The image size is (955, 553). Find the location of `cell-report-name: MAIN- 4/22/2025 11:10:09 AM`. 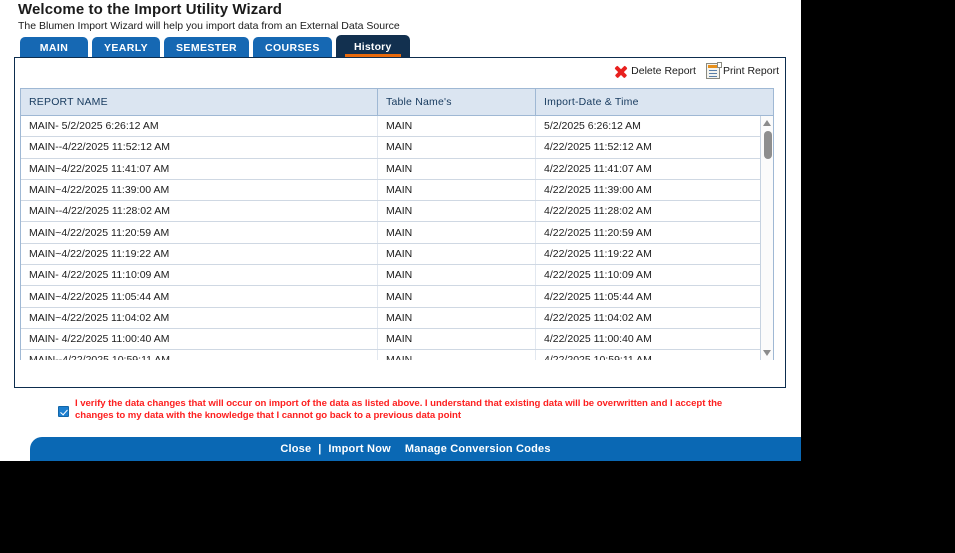

cell-report-name: MAIN- 4/22/2025 11:10:09 AM is located at coordinates (199, 275).